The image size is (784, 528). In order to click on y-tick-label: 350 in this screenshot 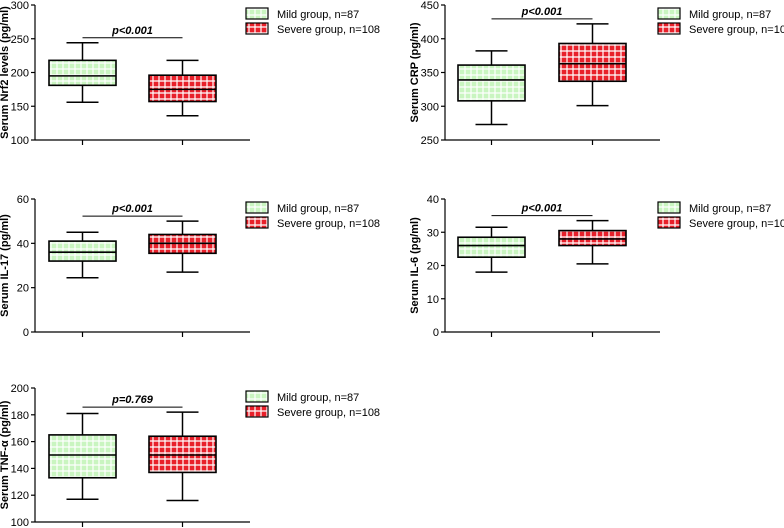, I will do `click(430, 74)`.